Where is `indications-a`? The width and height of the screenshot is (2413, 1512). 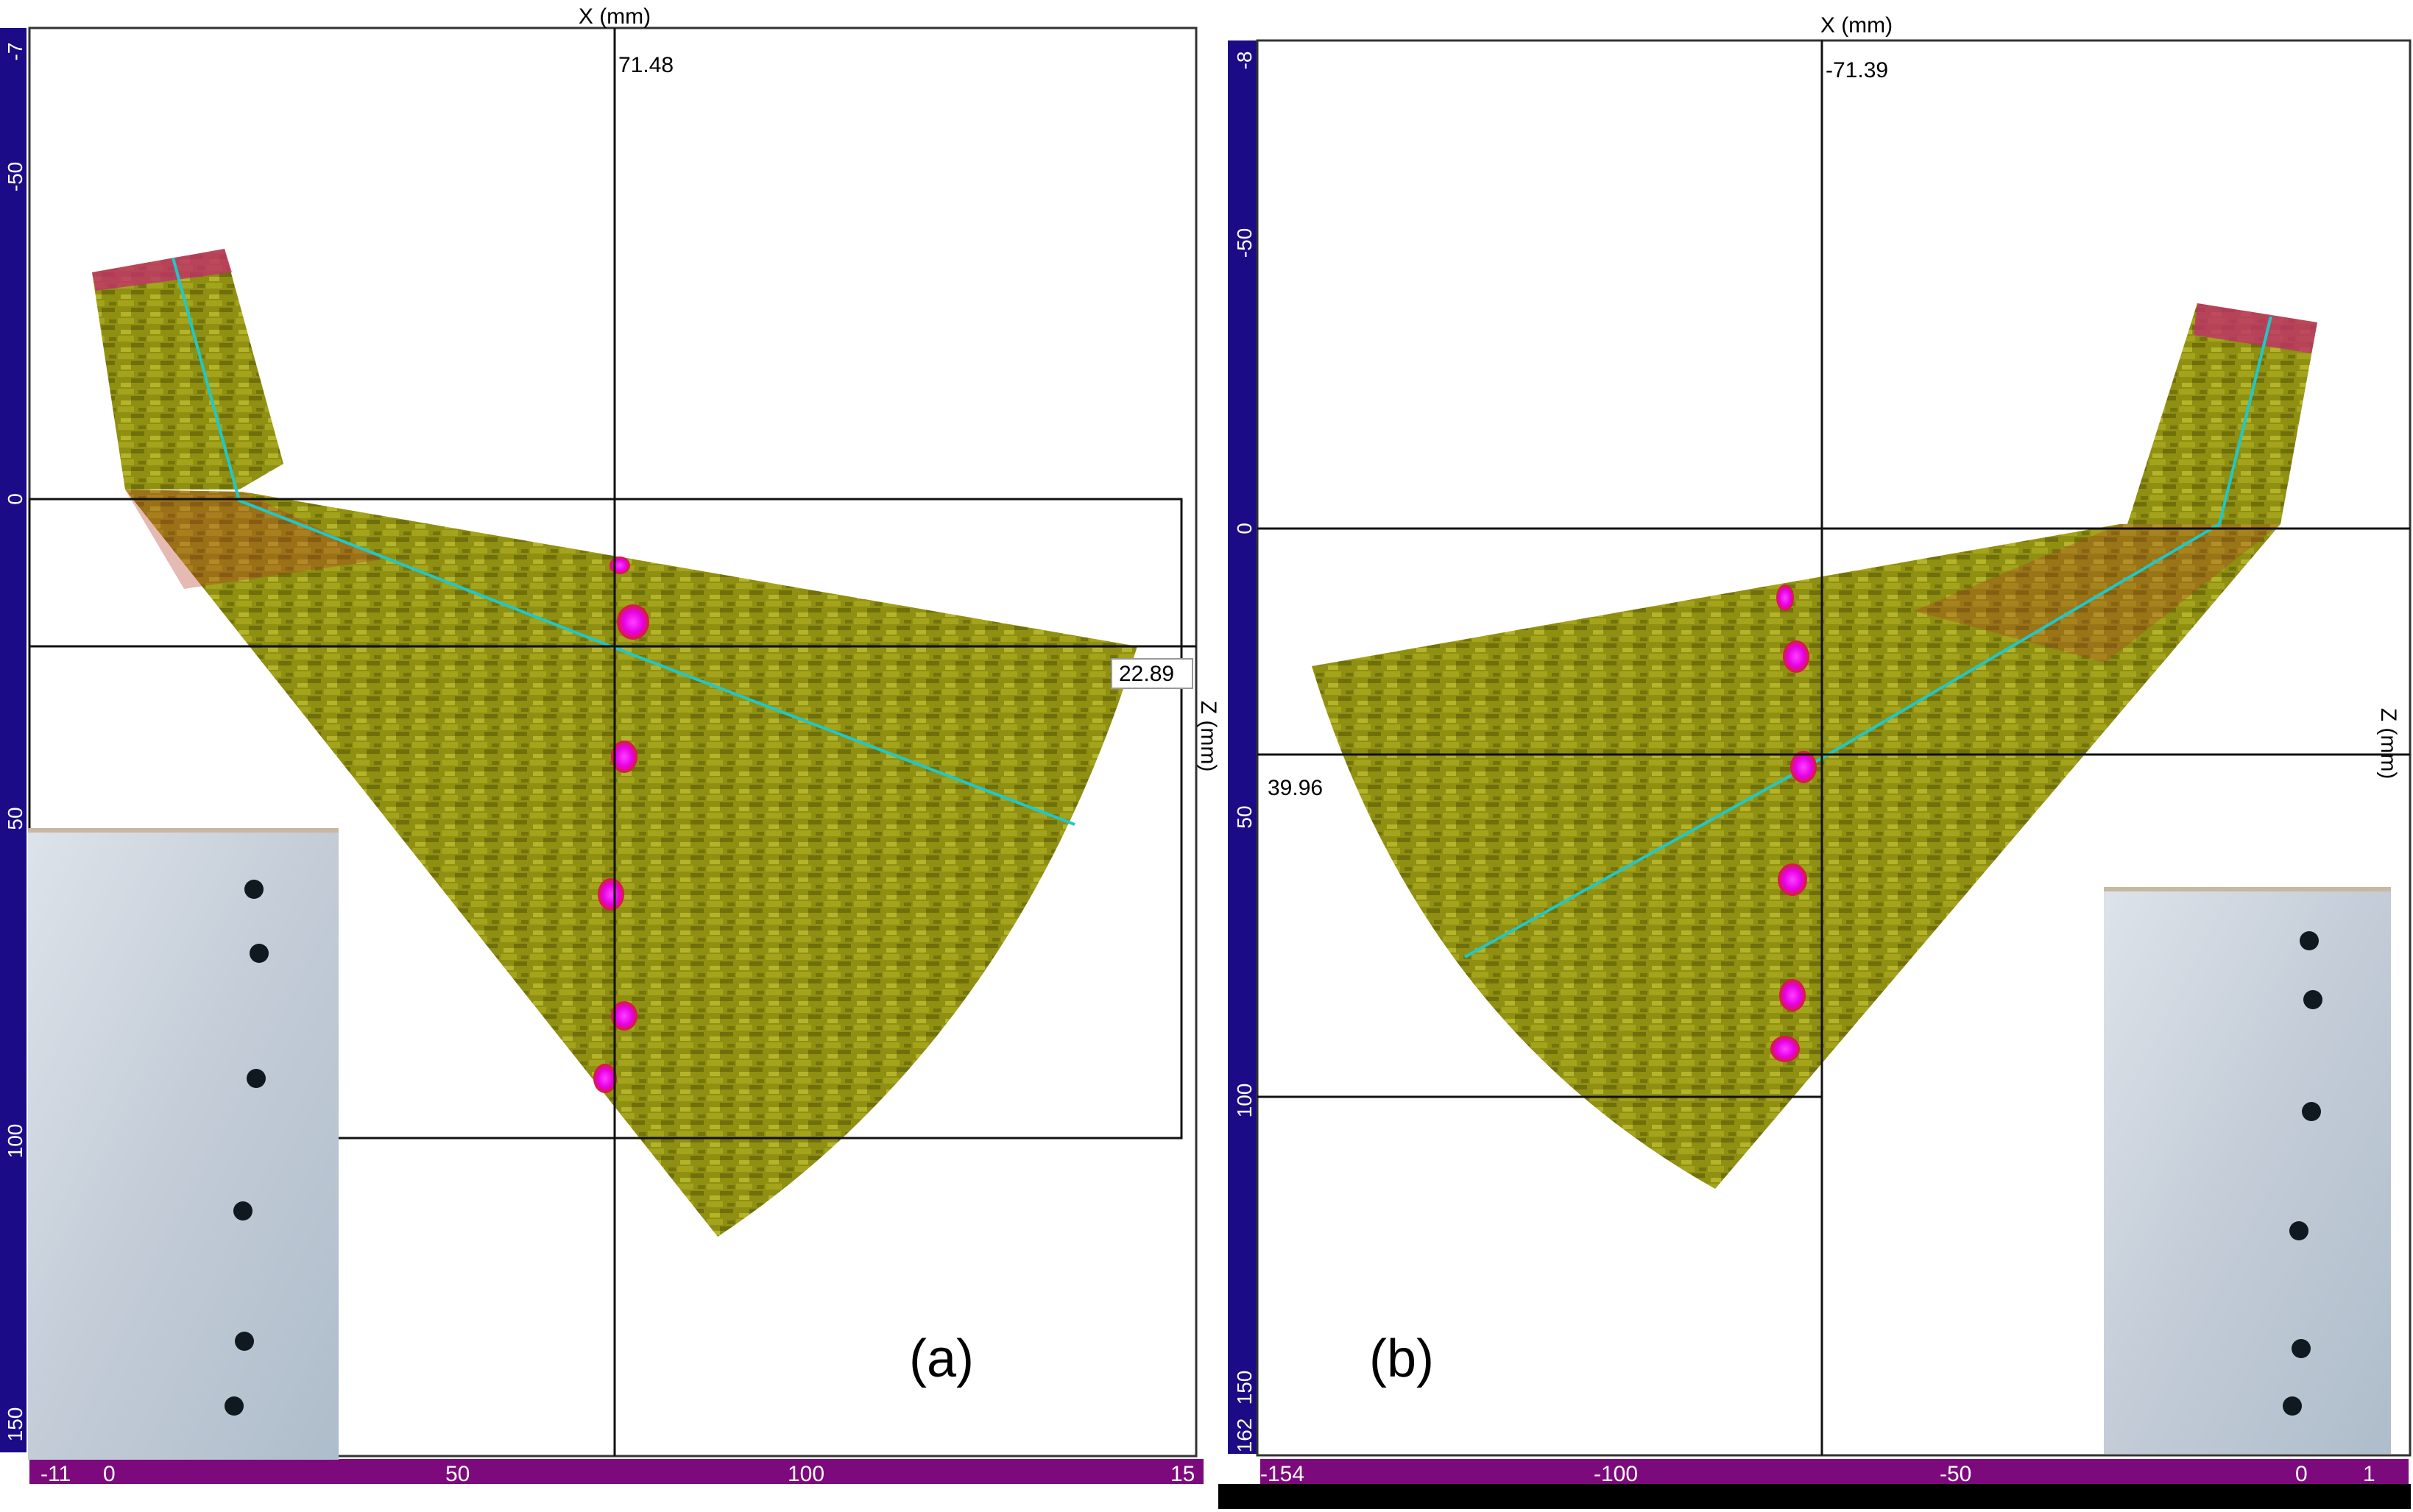 indications-a is located at coordinates (621, 825).